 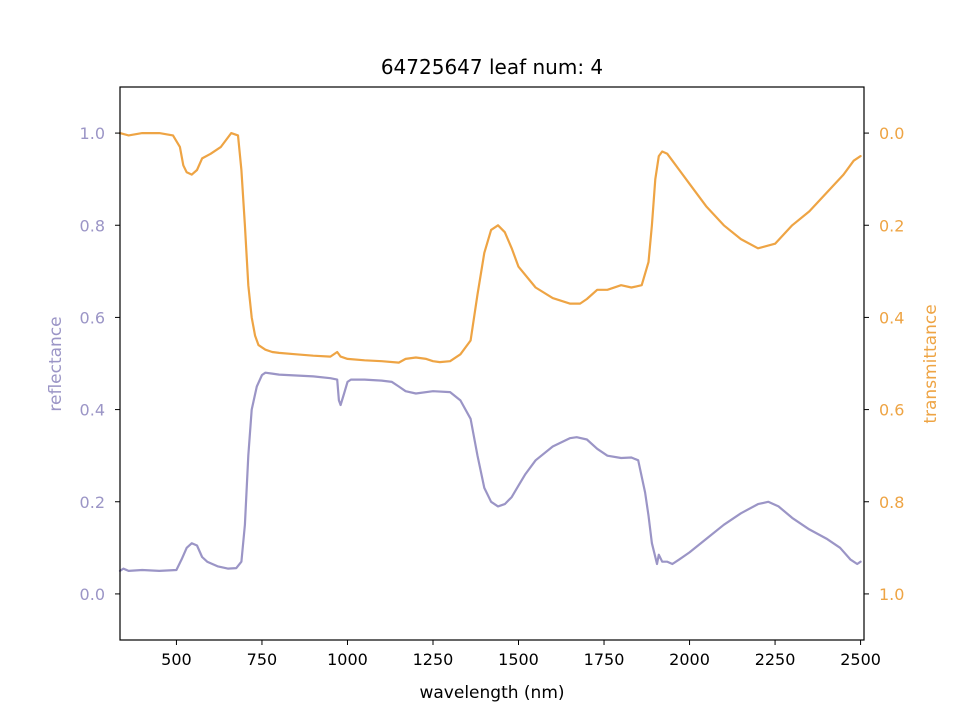 I want to click on left-tick-label: 0.8, so click(x=92, y=225).